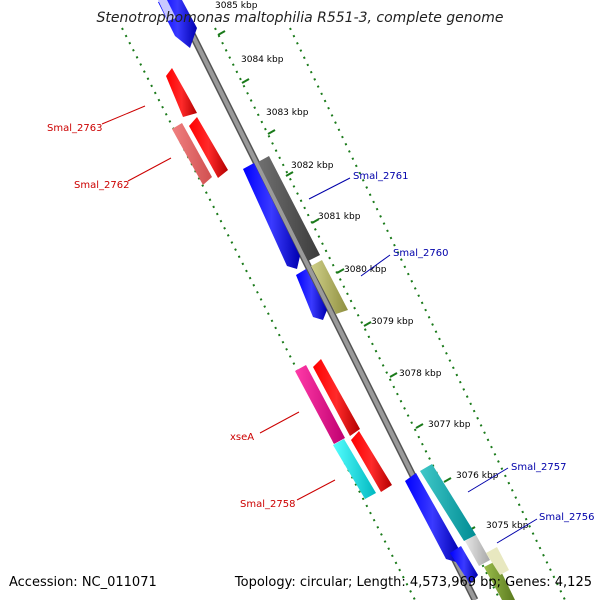  I want to click on gene-feature-smal-2760-blue, so click(311, 294).